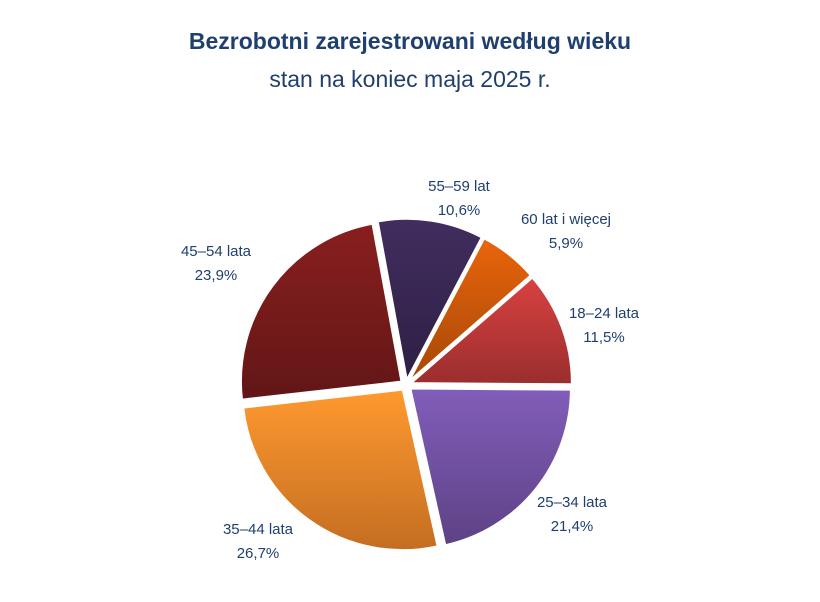 The height and width of the screenshot is (602, 820). What do you see at coordinates (572, 502) in the screenshot?
I see `slice-label-1: 25–34 lata` at bounding box center [572, 502].